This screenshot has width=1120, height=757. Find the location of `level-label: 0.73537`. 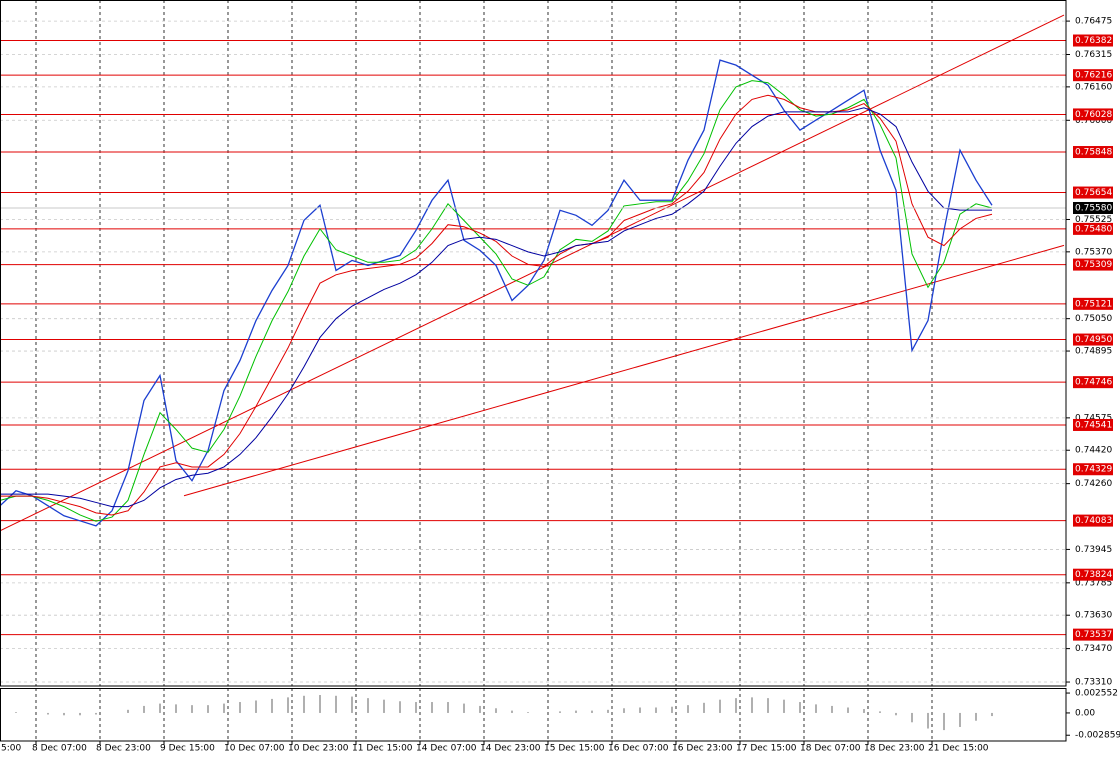

level-label: 0.73537 is located at coordinates (1093, 635).